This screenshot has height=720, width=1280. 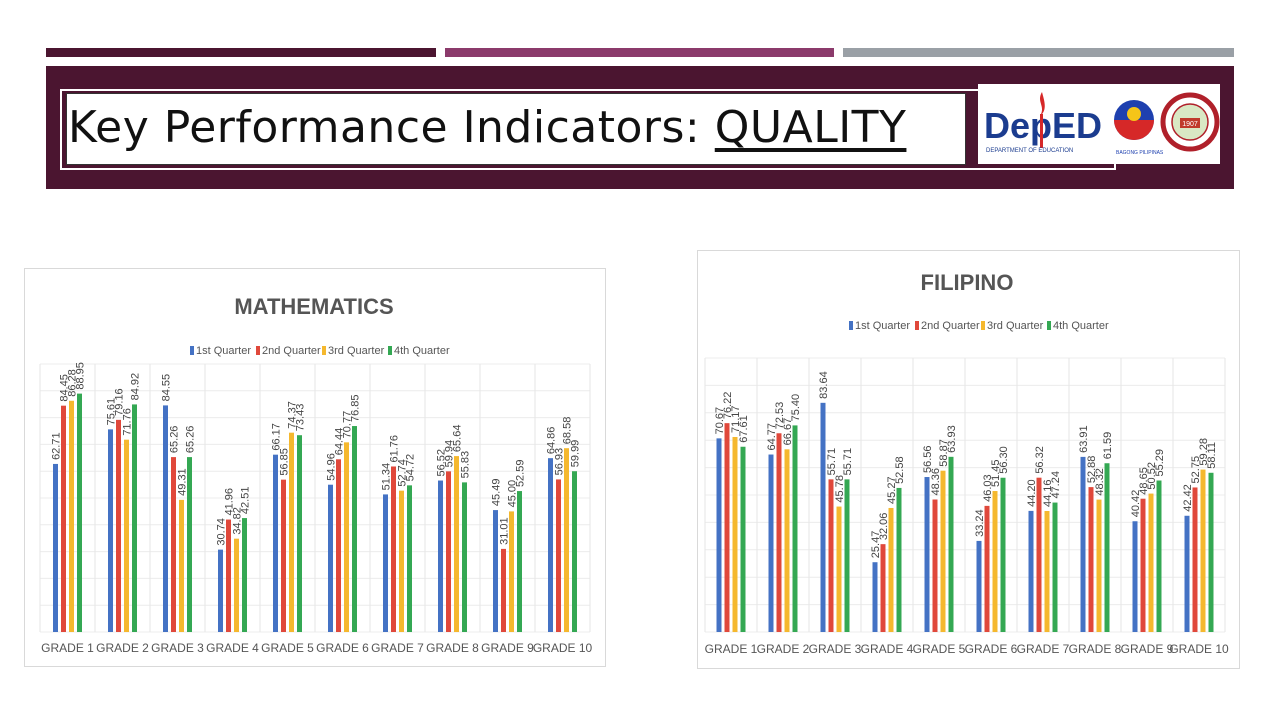 What do you see at coordinates (1204, 452) in the screenshot?
I see `filipino-data-label-grade-10-q3: 59.28` at bounding box center [1204, 452].